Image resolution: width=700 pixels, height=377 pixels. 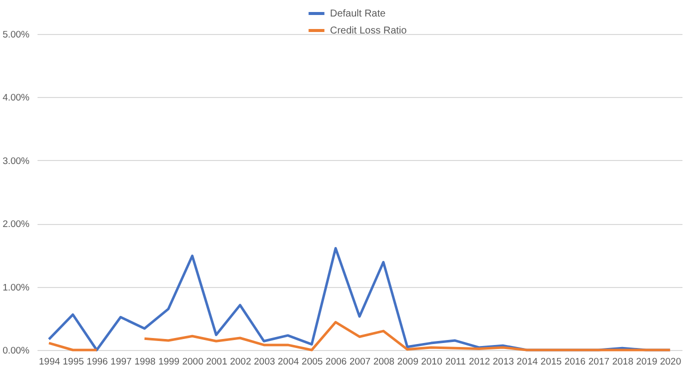 What do you see at coordinates (431, 362) in the screenshot?
I see `x-tick-label: 2010` at bounding box center [431, 362].